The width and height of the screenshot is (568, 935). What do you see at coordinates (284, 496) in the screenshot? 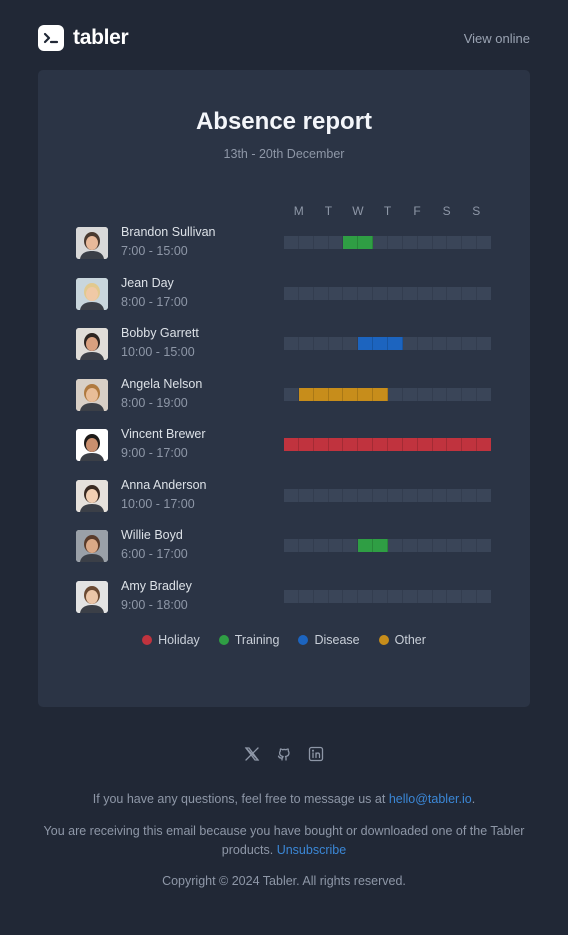
I see `employee-row: Anna Anderson 10:00 - 17:00` at bounding box center [284, 496].